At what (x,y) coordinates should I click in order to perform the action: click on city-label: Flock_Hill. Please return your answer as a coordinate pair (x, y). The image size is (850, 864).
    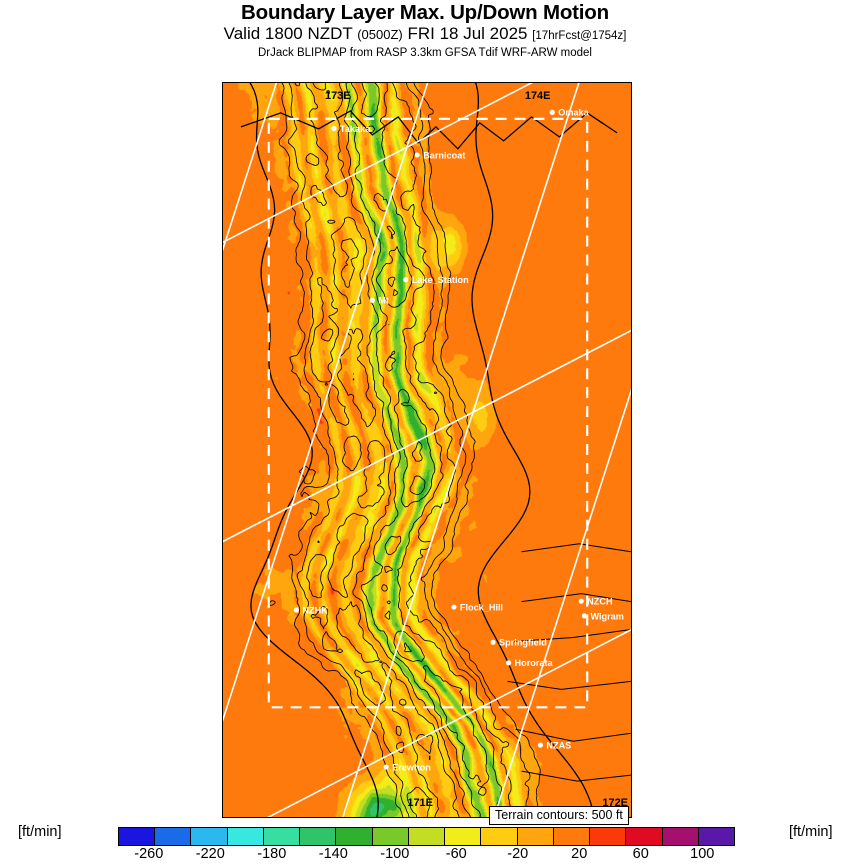
    Looking at the image, I should click on (481, 607).